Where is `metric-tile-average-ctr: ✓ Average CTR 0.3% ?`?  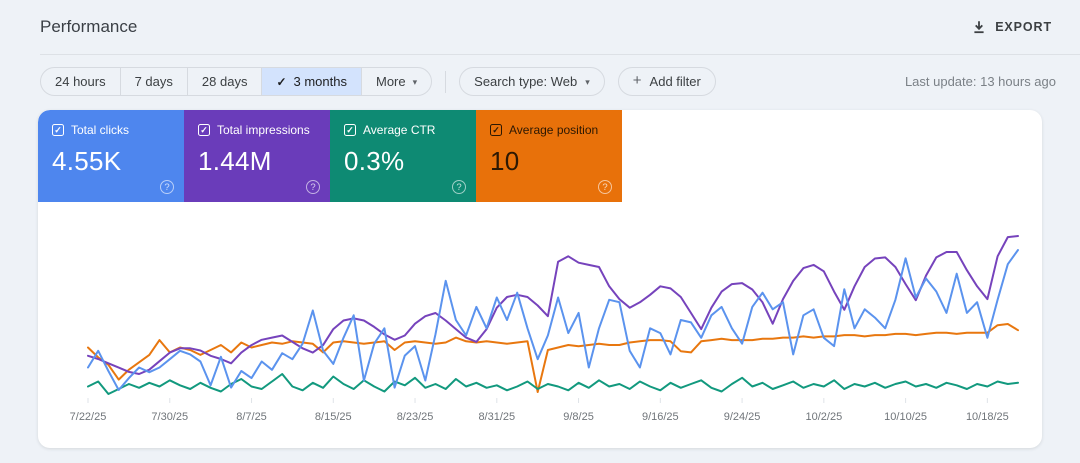 metric-tile-average-ctr: ✓ Average CTR 0.3% ? is located at coordinates (403, 156).